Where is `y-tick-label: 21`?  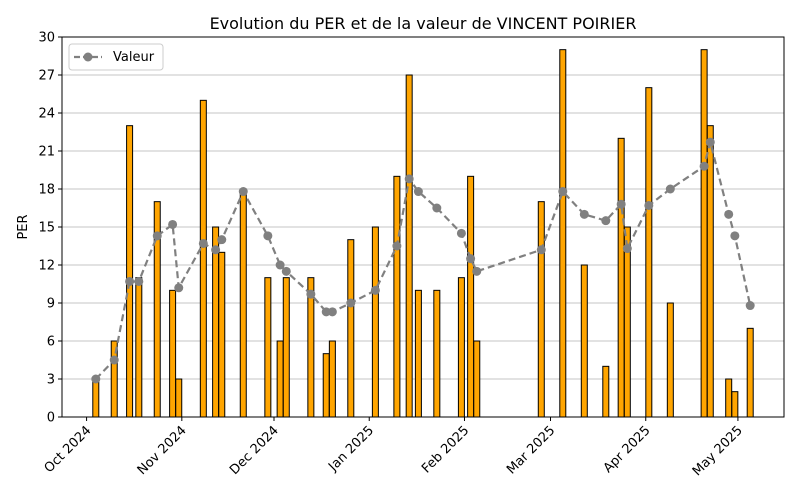
y-tick-label: 21 is located at coordinates (46, 152).